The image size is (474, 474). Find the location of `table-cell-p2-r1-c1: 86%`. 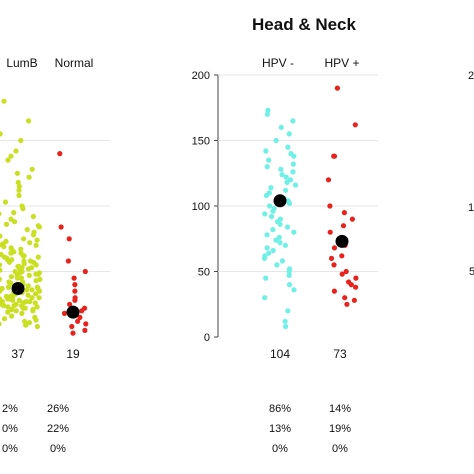

table-cell-p2-r1-c1: 86% is located at coordinates (280, 409).